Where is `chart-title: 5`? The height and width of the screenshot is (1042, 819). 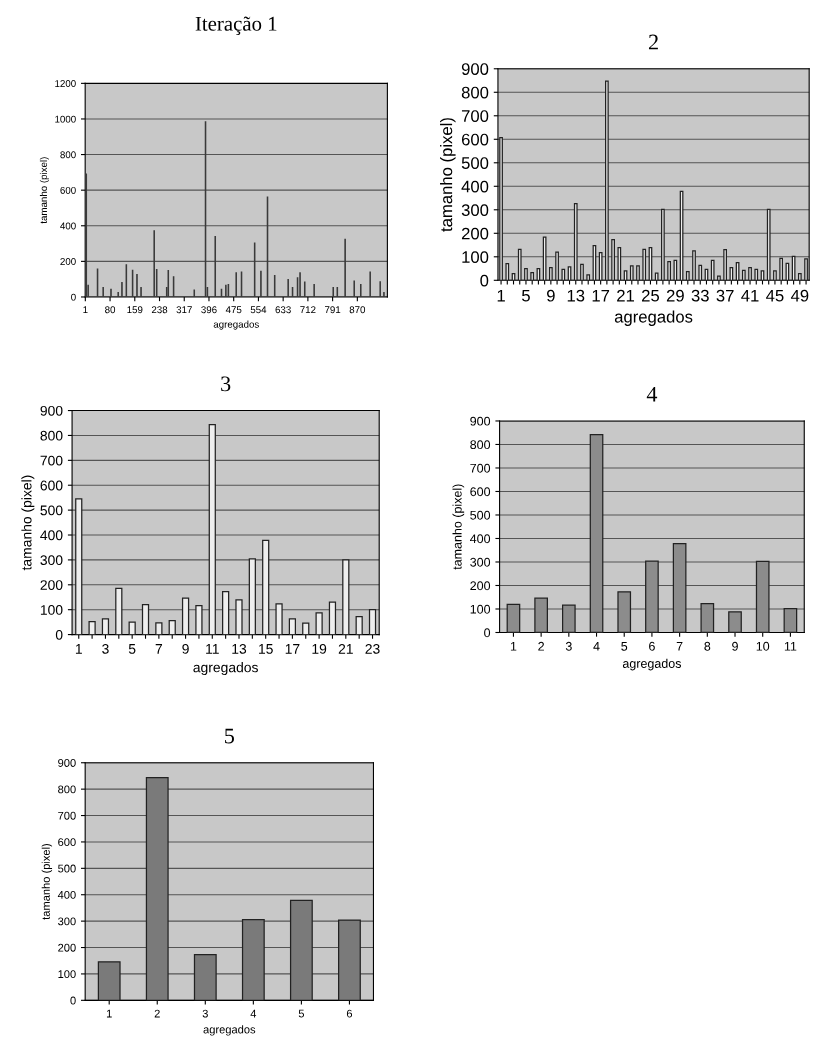
chart-title: 5 is located at coordinates (230, 736).